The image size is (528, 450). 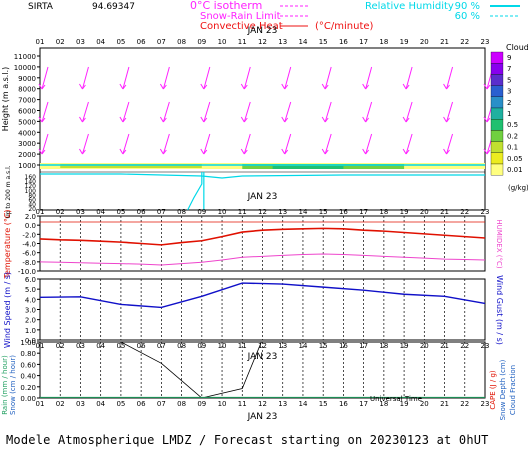 What do you see at coordinates (282, 212) in the screenshot?
I see `mid-hour-label: 13` at bounding box center [282, 212].